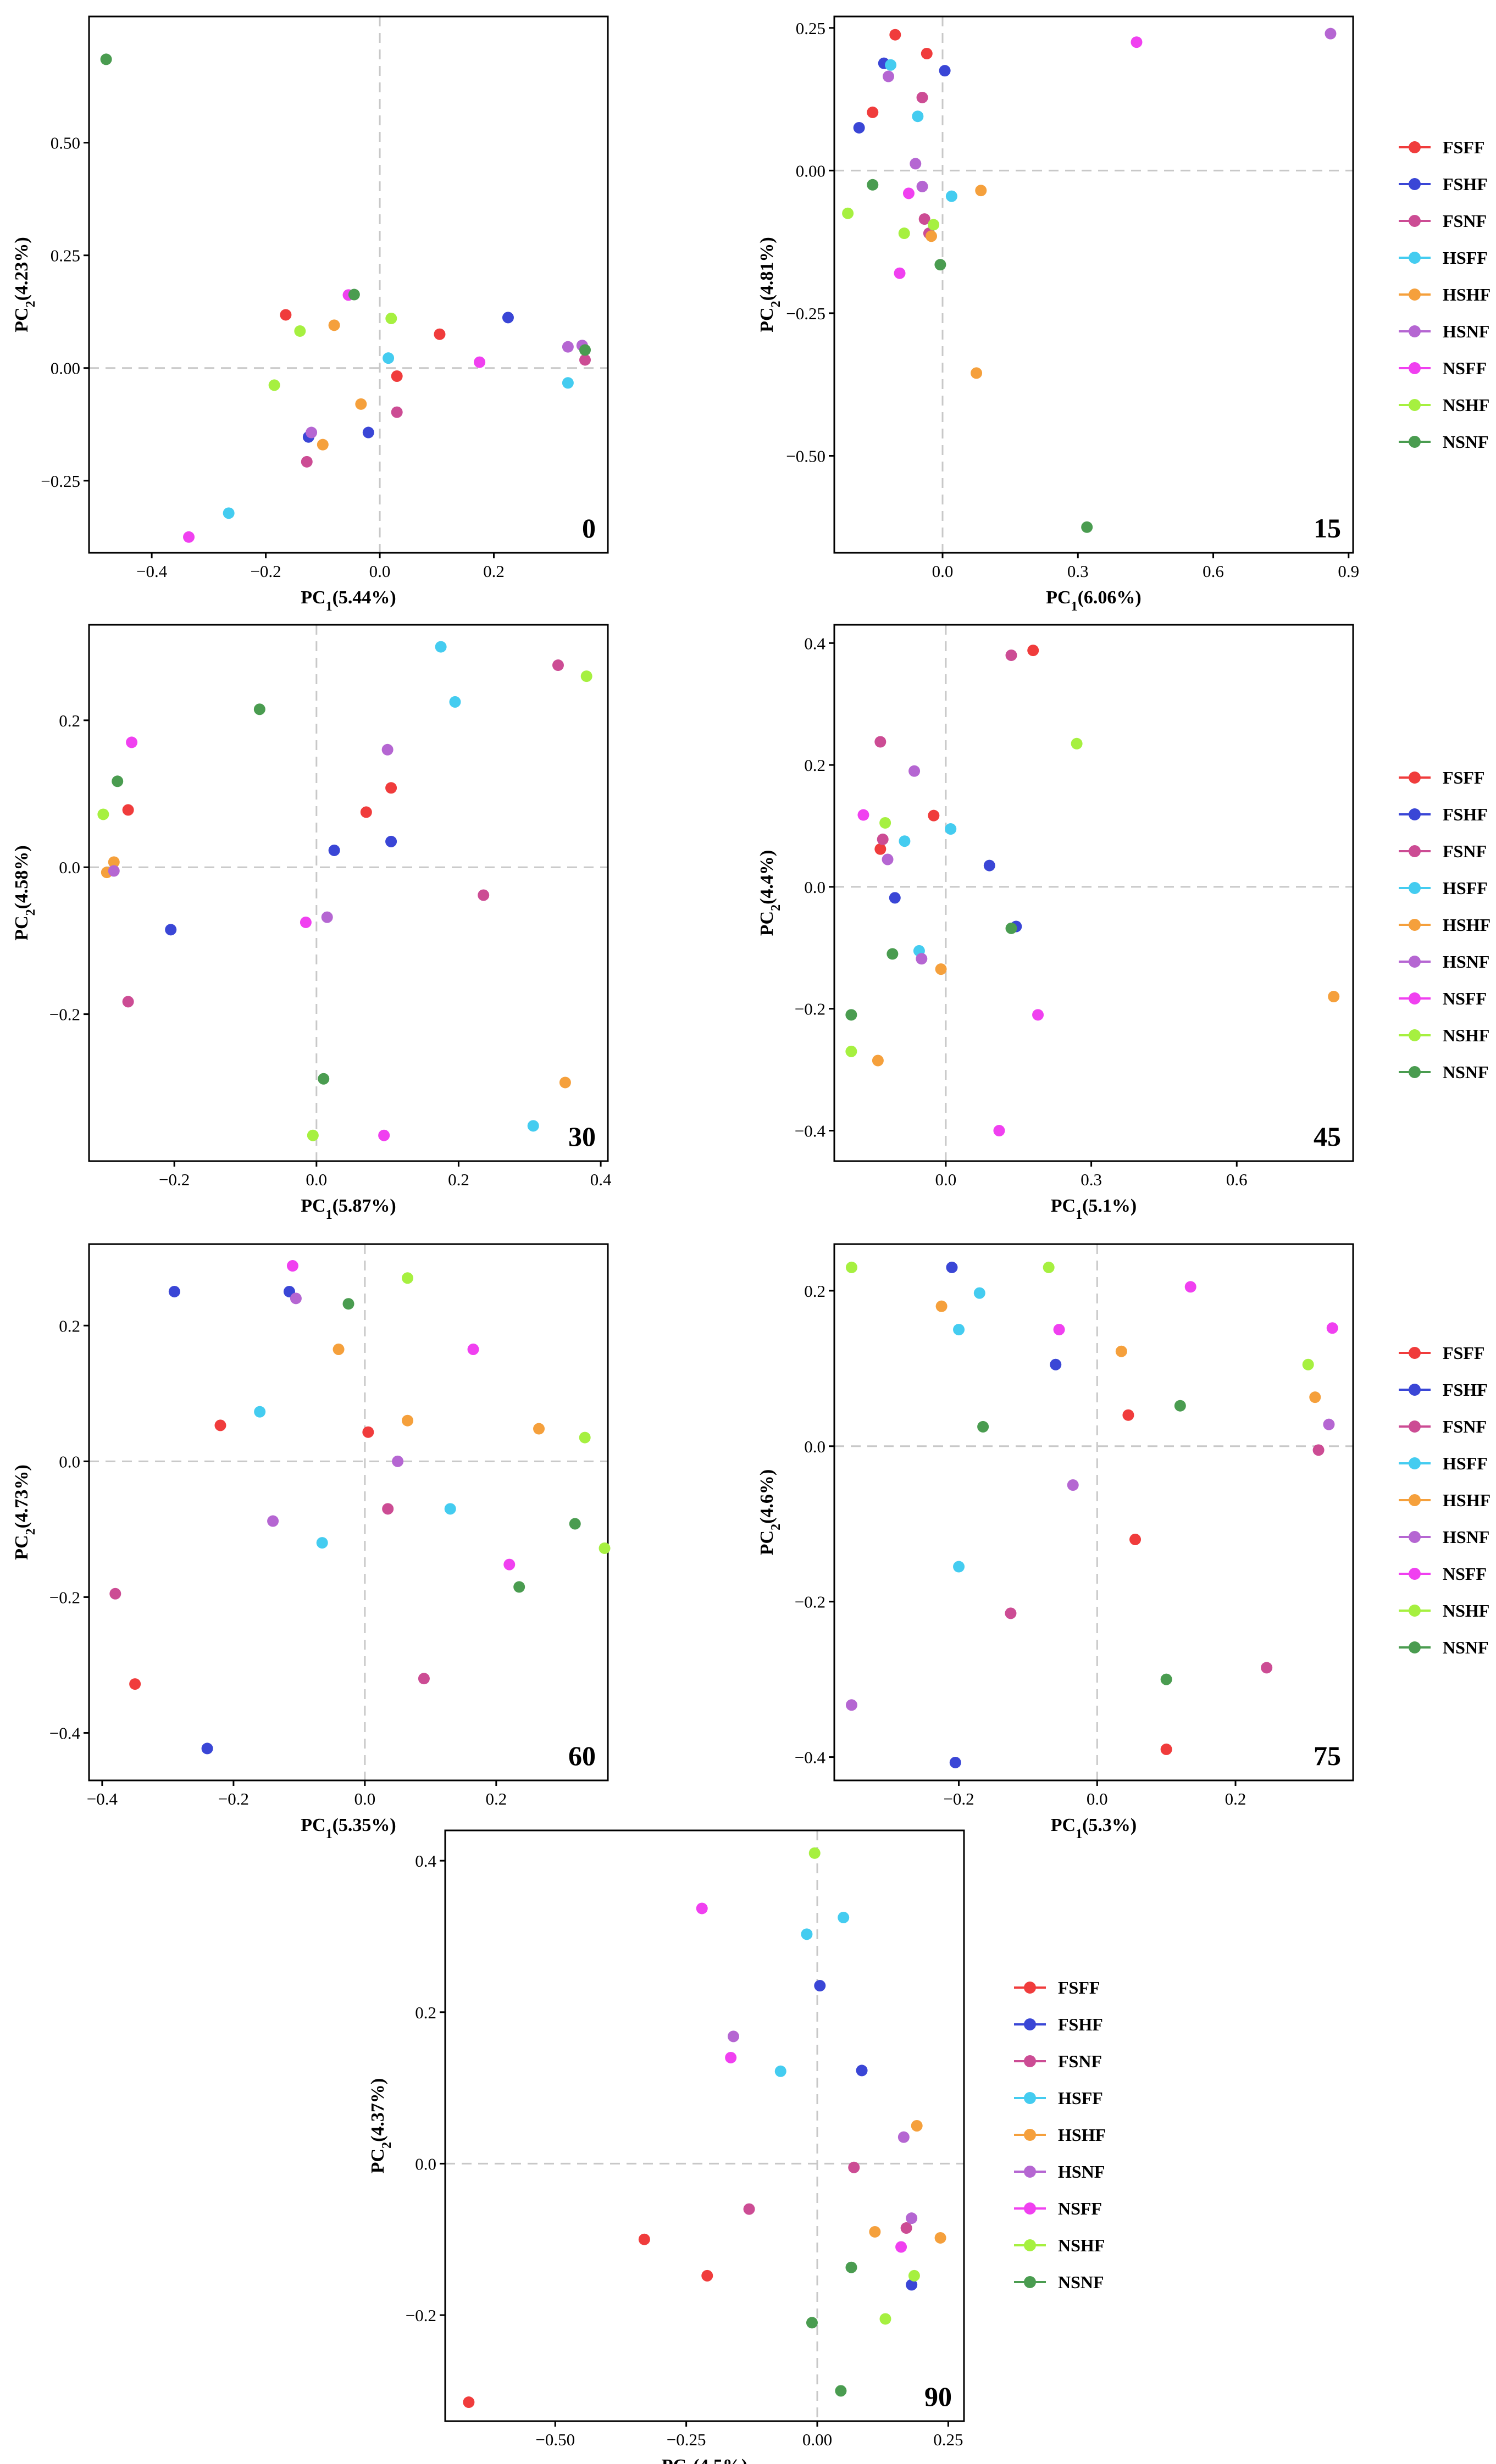  I want to click on y-tick-label: −0.2, so click(810, 1009).